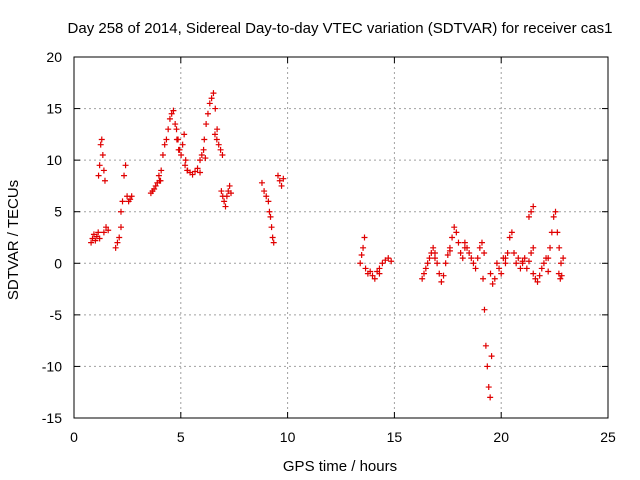 The height and width of the screenshot is (480, 640). I want to click on x-axis-label: GPS time / hours, so click(340, 466).